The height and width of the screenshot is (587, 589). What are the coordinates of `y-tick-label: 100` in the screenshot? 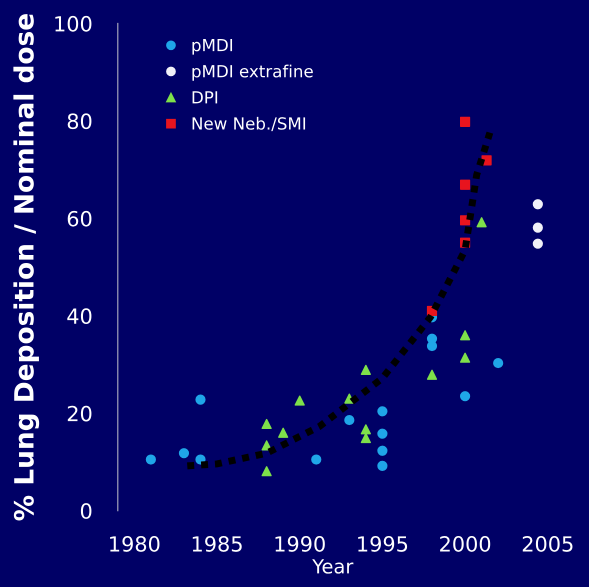 It's located at (73, 24).